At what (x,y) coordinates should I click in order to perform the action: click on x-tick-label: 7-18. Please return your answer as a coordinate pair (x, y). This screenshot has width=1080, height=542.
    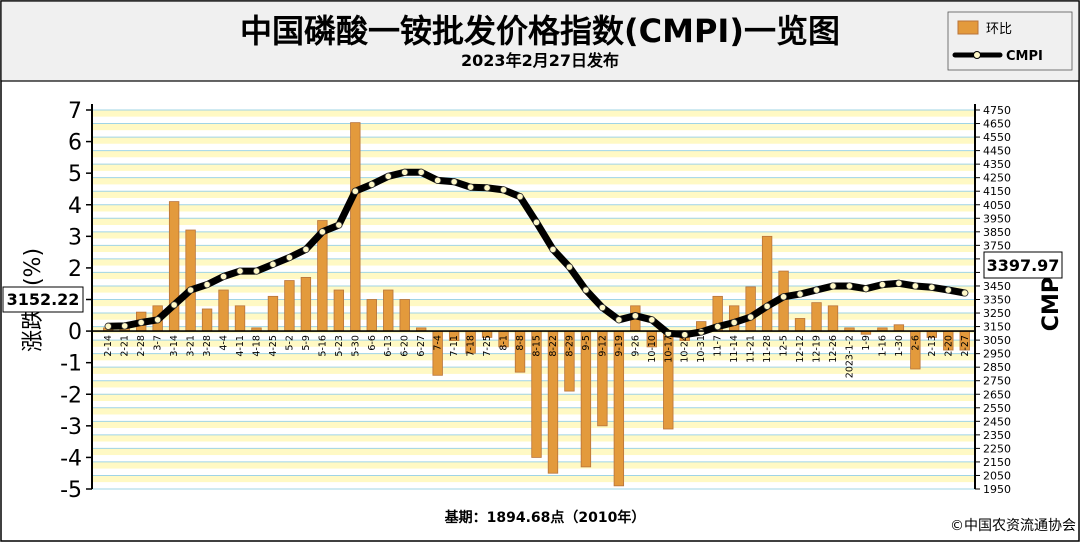
    Looking at the image, I should click on (471, 346).